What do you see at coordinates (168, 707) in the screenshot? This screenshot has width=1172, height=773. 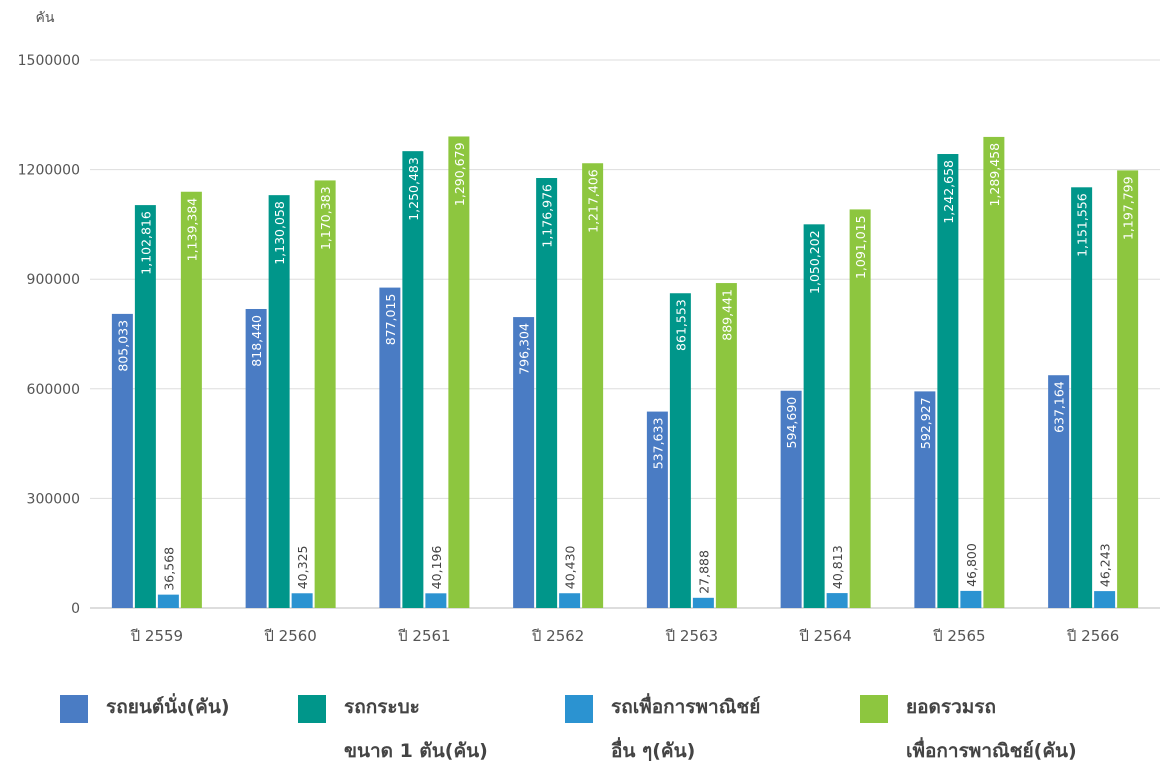 I see `legend-label: รถยนต์นั่ง(คัน)` at bounding box center [168, 707].